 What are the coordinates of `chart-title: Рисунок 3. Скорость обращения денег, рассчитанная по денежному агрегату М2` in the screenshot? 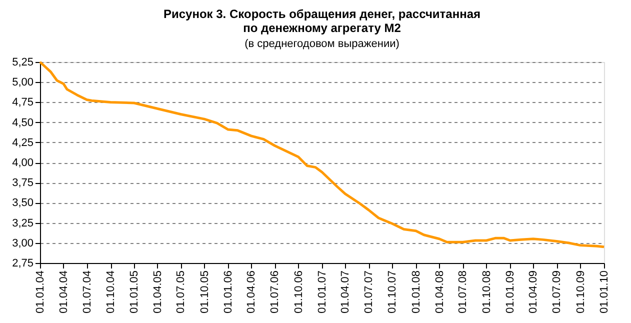 It's located at (322, 21).